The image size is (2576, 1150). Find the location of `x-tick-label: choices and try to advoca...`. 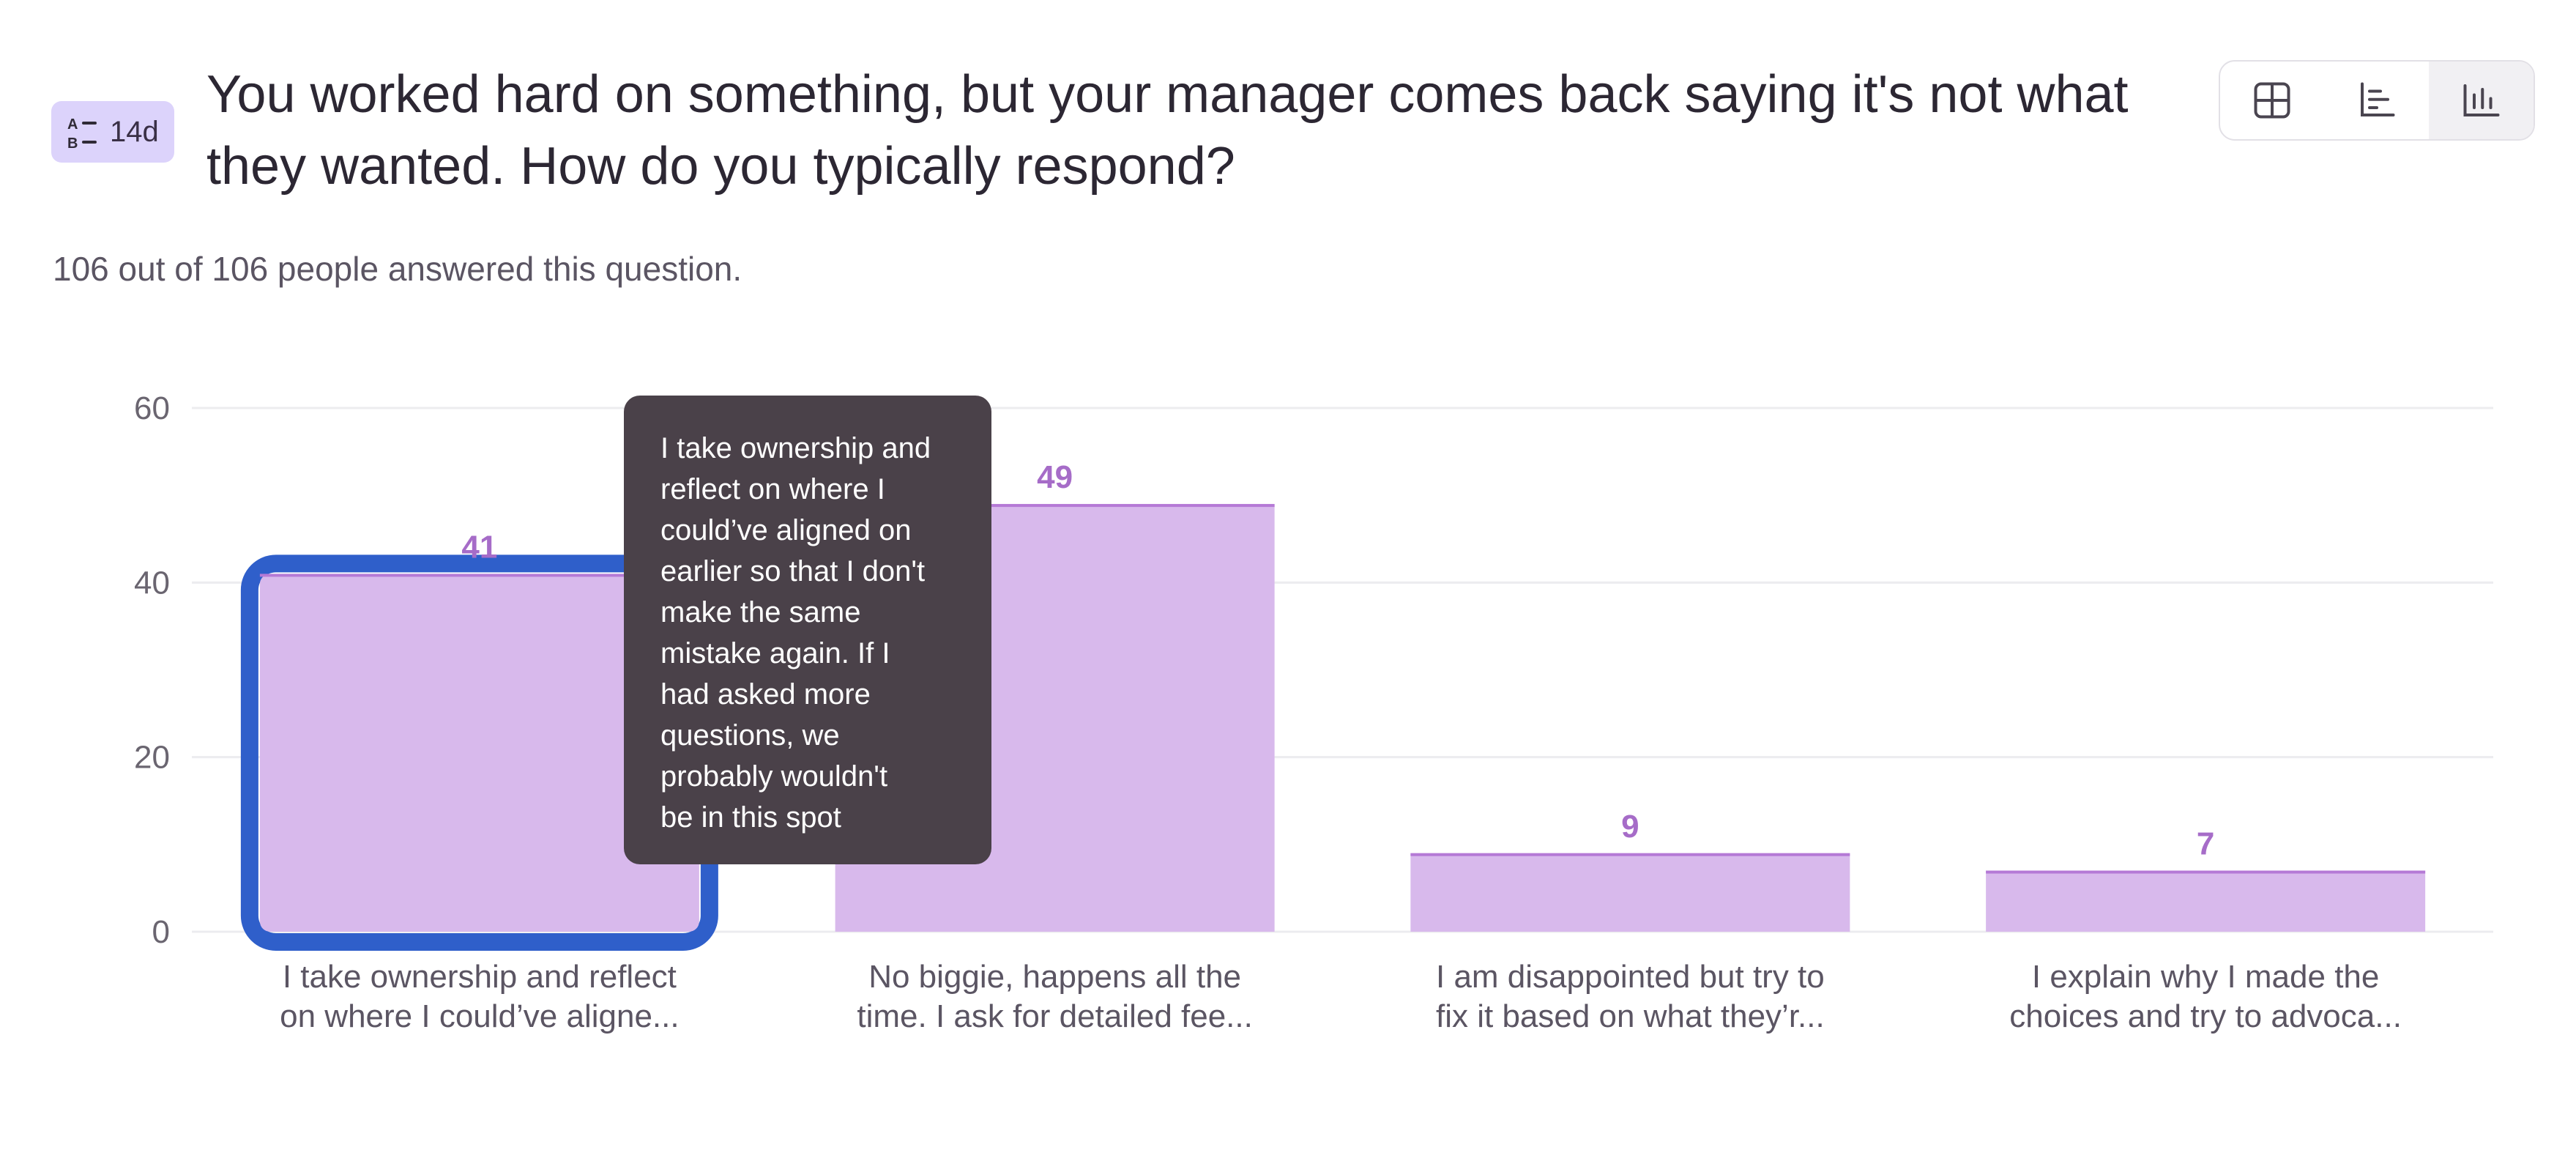

x-tick-label: choices and try to advoca... is located at coordinates (2205, 1016).